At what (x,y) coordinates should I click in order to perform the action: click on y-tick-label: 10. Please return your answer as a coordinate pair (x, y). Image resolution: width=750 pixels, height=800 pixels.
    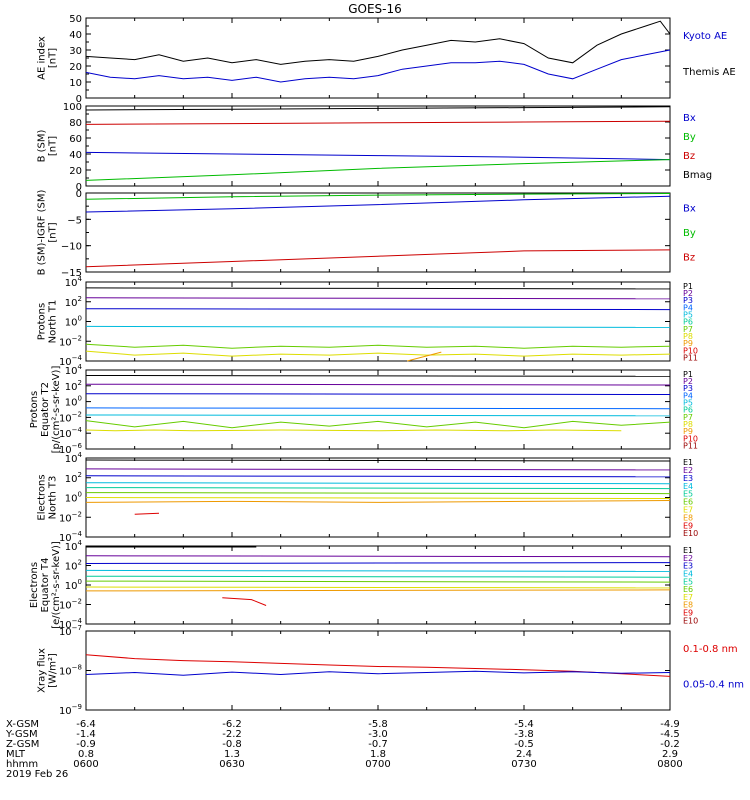
    Looking at the image, I should click on (75, 83).